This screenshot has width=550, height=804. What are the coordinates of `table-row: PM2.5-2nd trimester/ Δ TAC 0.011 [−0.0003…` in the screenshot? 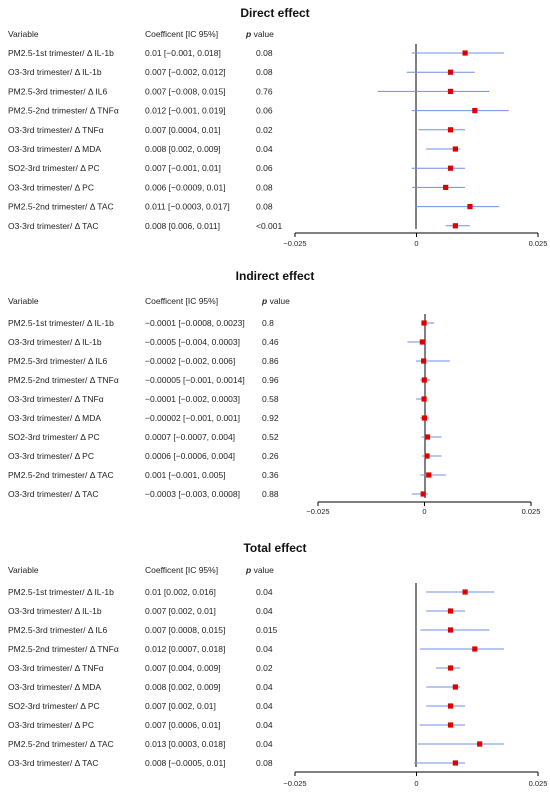 It's located at (254, 207).